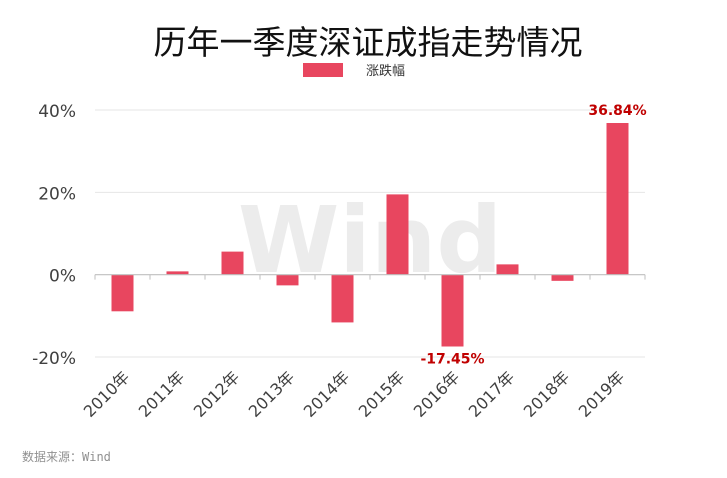 This screenshot has height=478, width=727. Describe the element at coordinates (177, 273) in the screenshot. I see `bar-2011年` at that location.